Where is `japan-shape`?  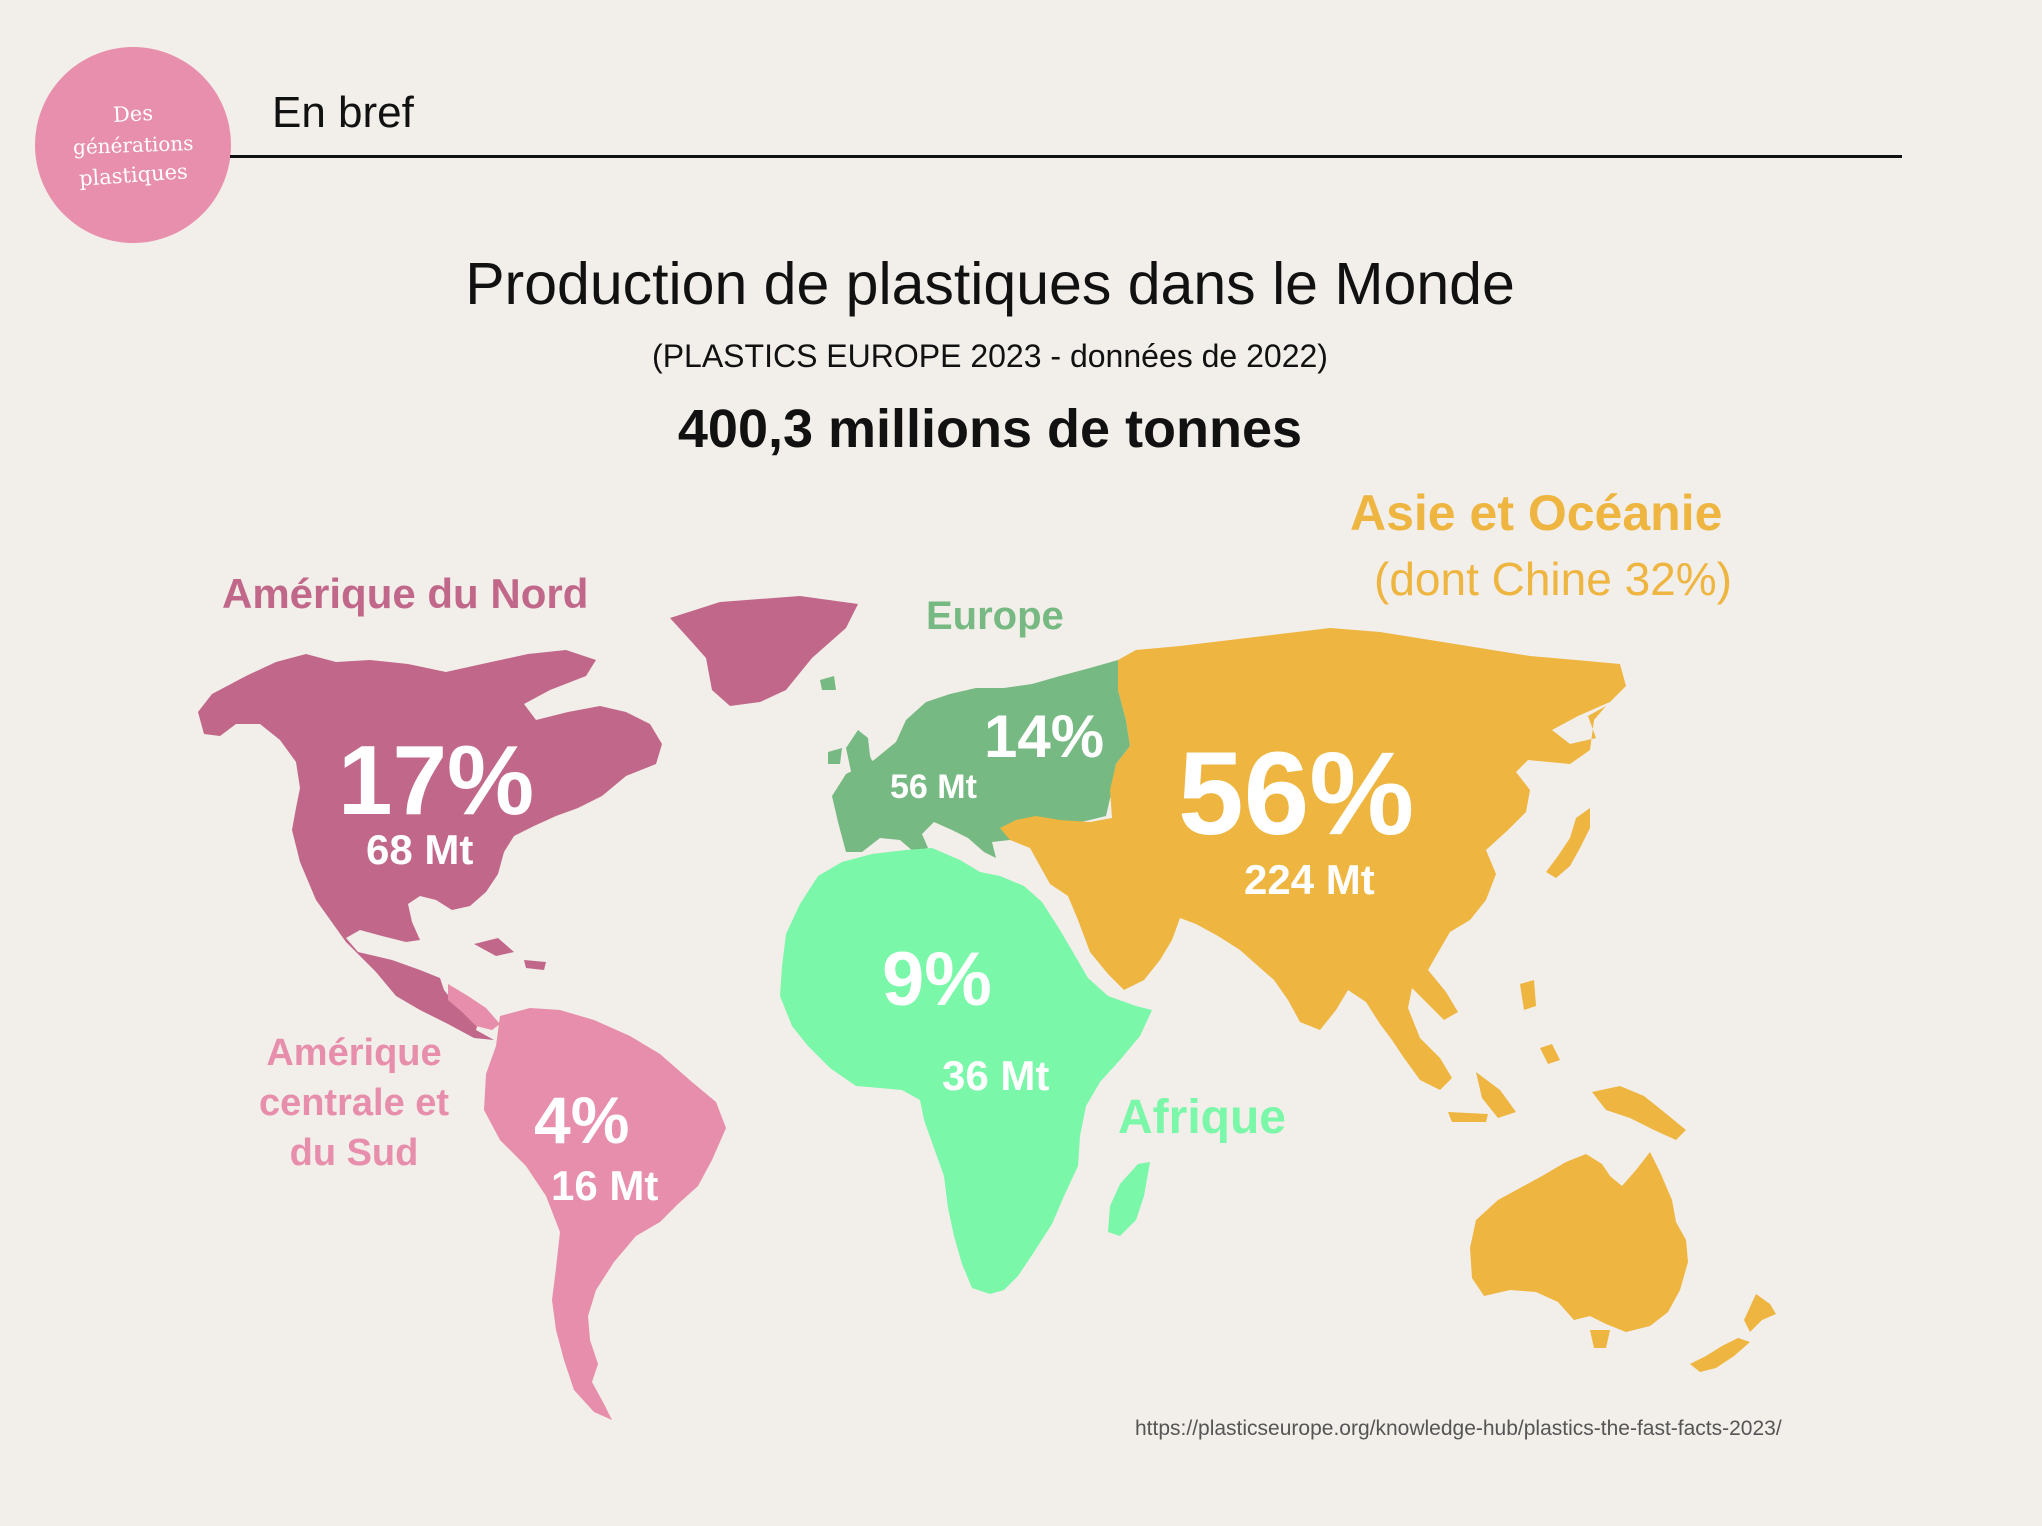
japan-shape is located at coordinates (1568, 843).